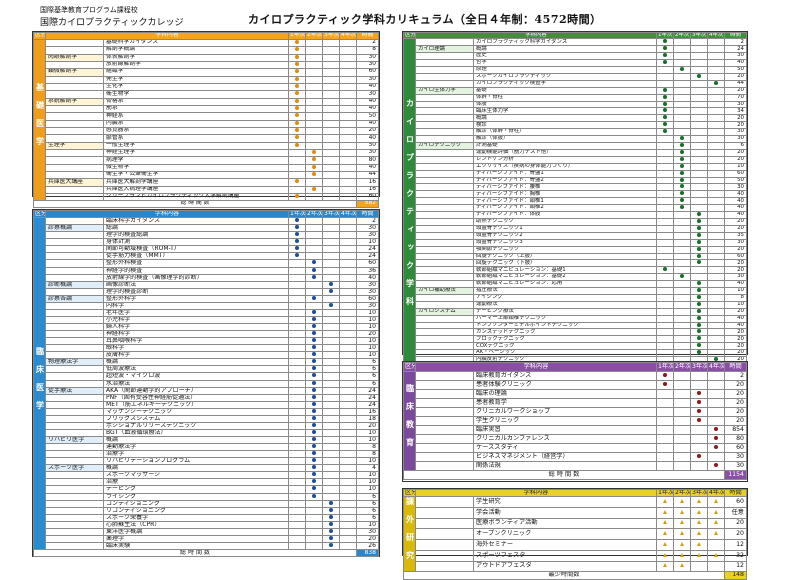 The width and height of the screenshot is (800, 580). Describe the element at coordinates (196, 538) in the screenshot. I see `subject-name: 薬理学` at that location.